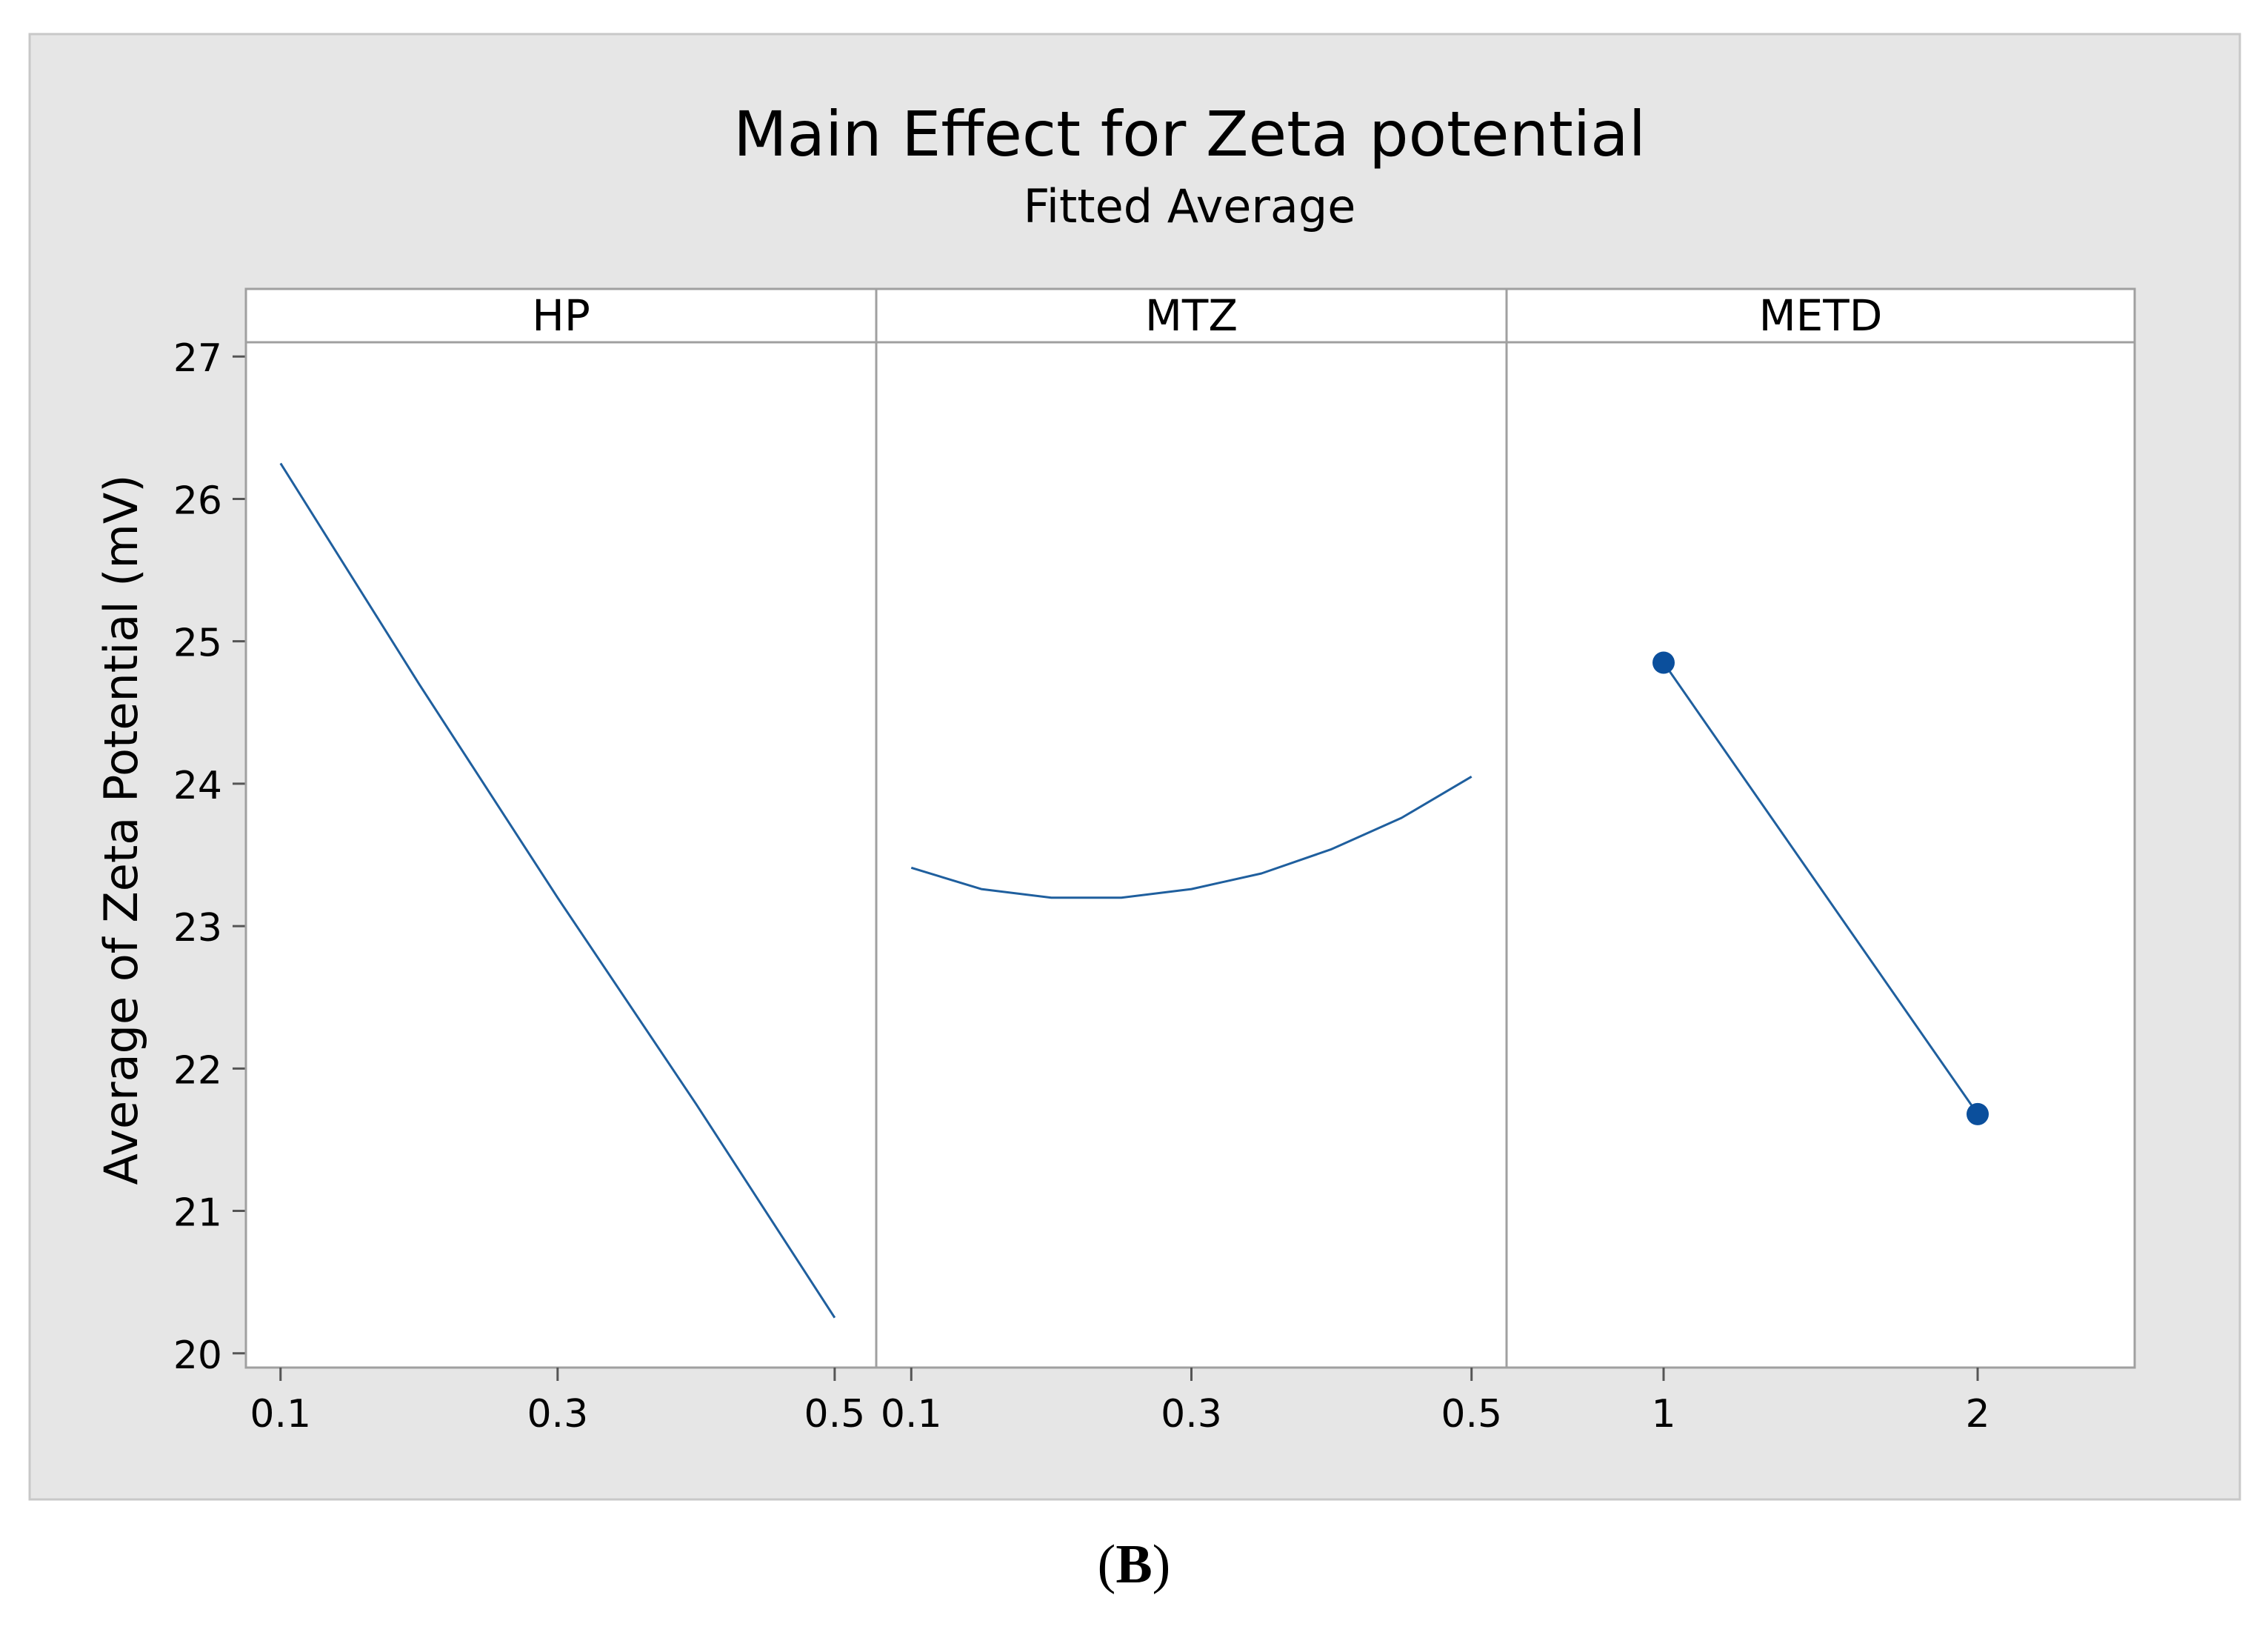 The image size is (2268, 1635). I want to click on y-tick-label: 21, so click(197, 1214).